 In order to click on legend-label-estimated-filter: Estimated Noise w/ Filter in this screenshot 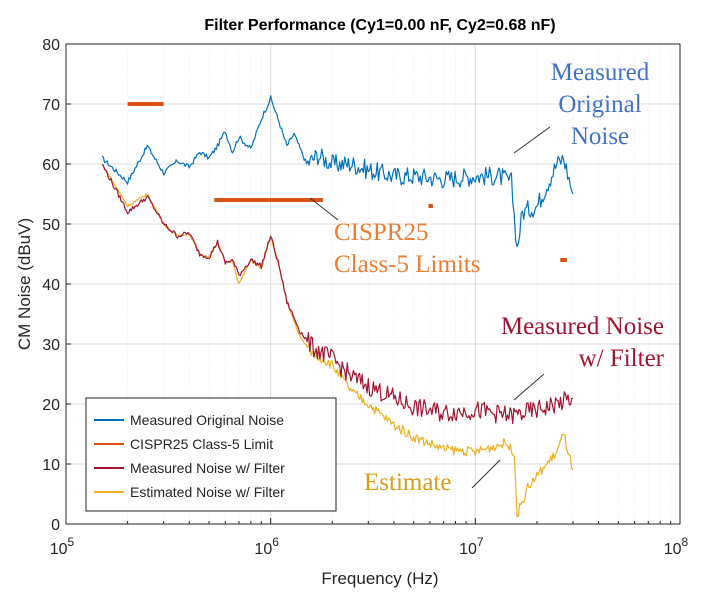, I will do `click(207, 492)`.